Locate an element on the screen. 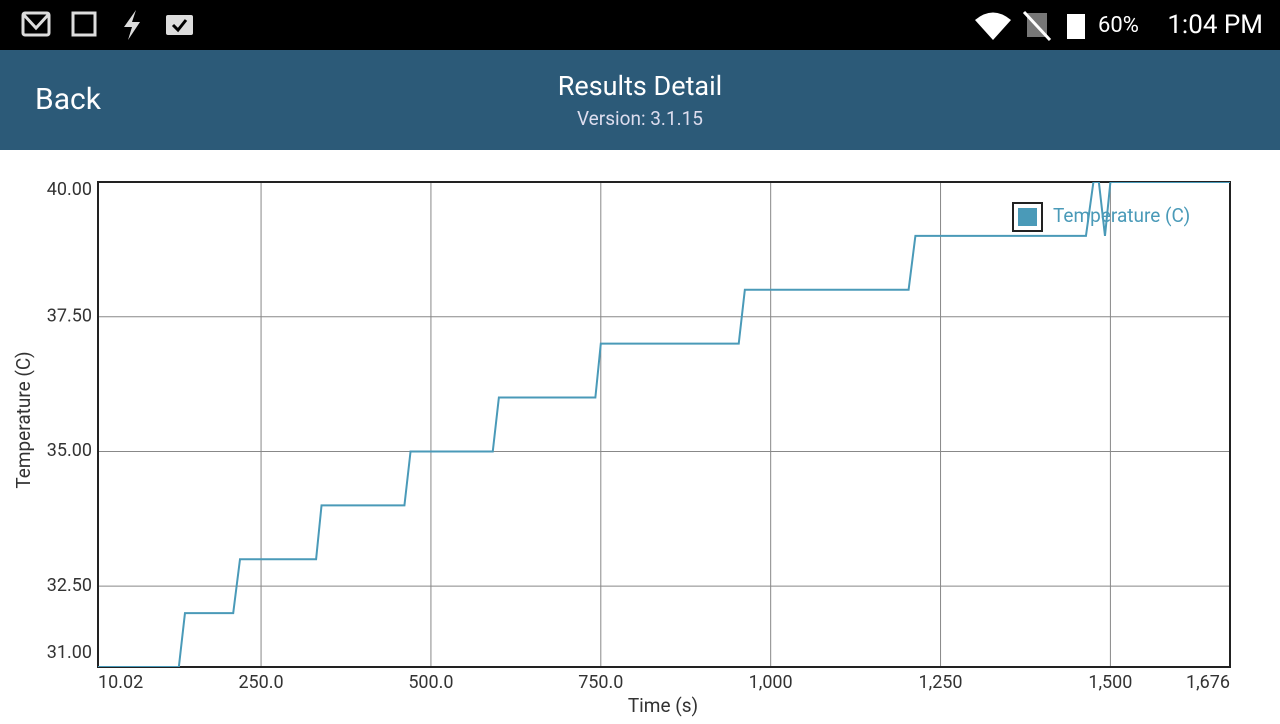 Image resolution: width=1280 pixels, height=724 pixels. y-tick-label: 35.00 is located at coordinates (69, 450).